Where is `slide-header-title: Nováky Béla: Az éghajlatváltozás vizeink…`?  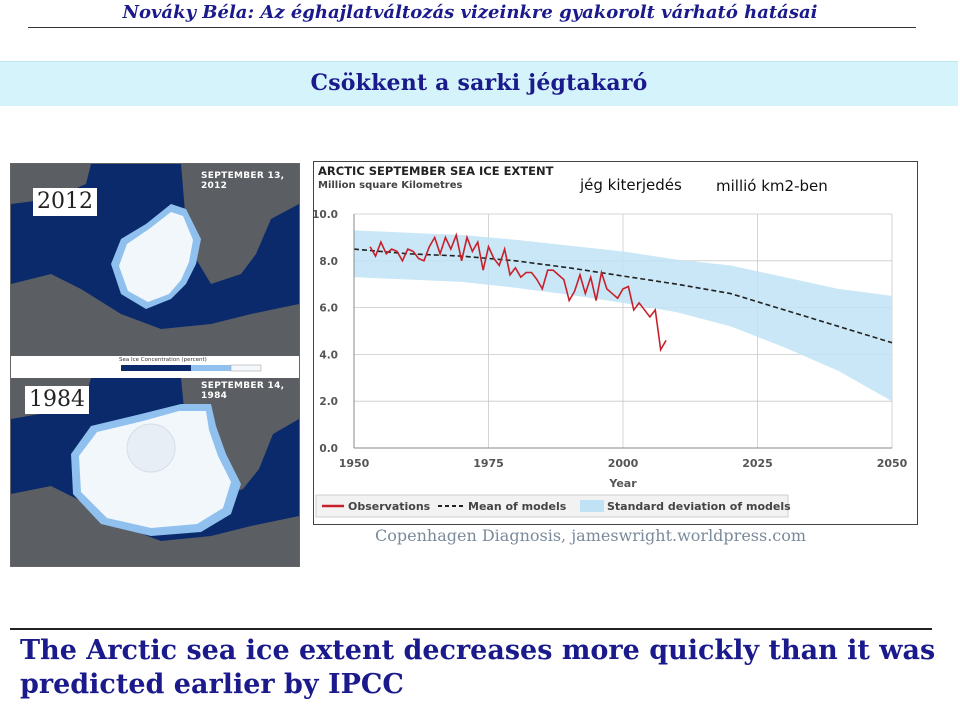
slide-header-title: Nováky Béla: Az éghajlatváltozás vizeink… is located at coordinates (470, 12).